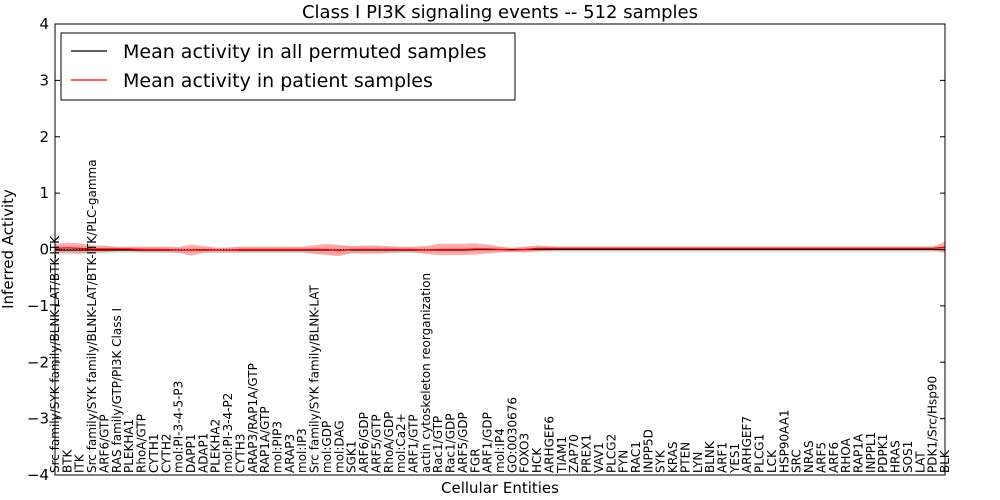  What do you see at coordinates (933, 424) in the screenshot?
I see `x-tick-label: PDK1/Src/Hsp90` at bounding box center [933, 424].